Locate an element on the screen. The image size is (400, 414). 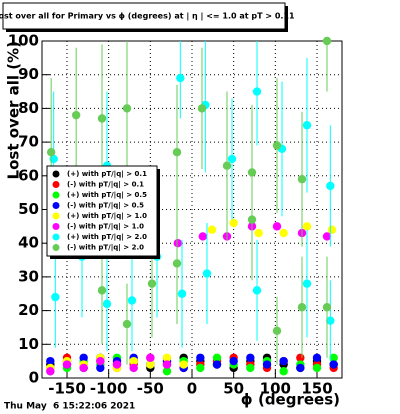
x-tick-label: 100 is located at coordinates (275, 389).